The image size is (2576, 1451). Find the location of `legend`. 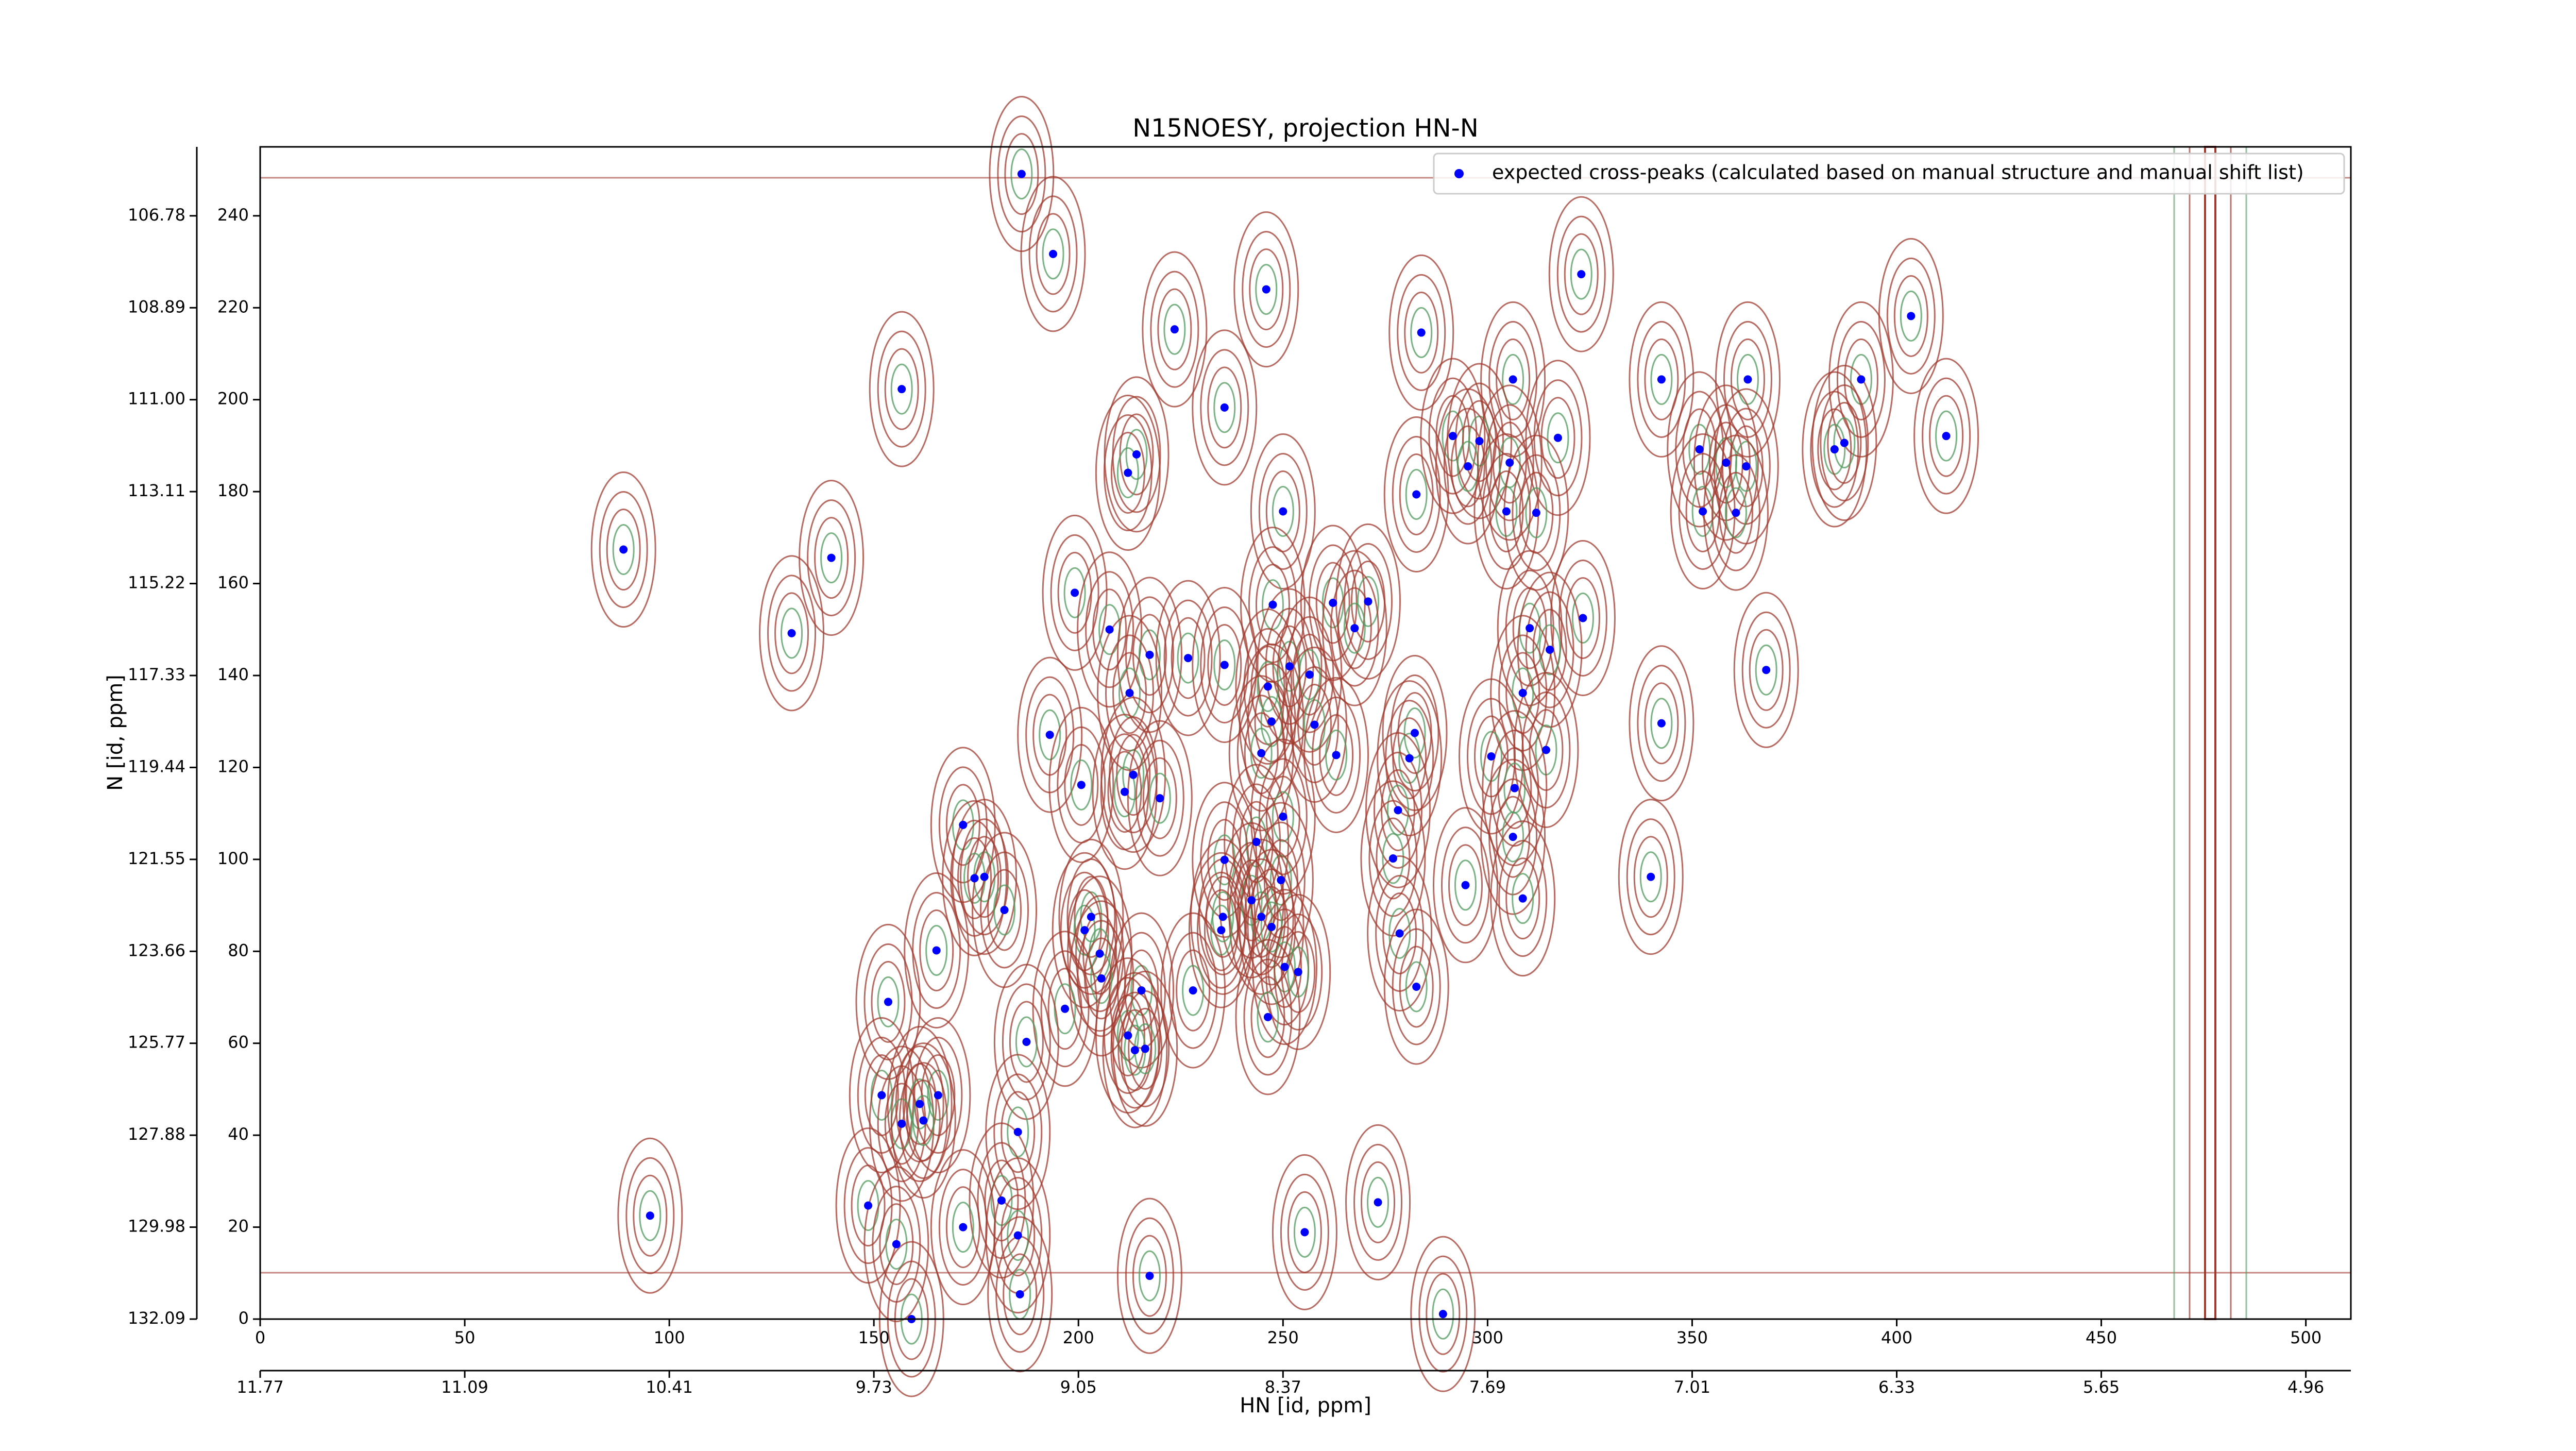

legend is located at coordinates (1889, 174).